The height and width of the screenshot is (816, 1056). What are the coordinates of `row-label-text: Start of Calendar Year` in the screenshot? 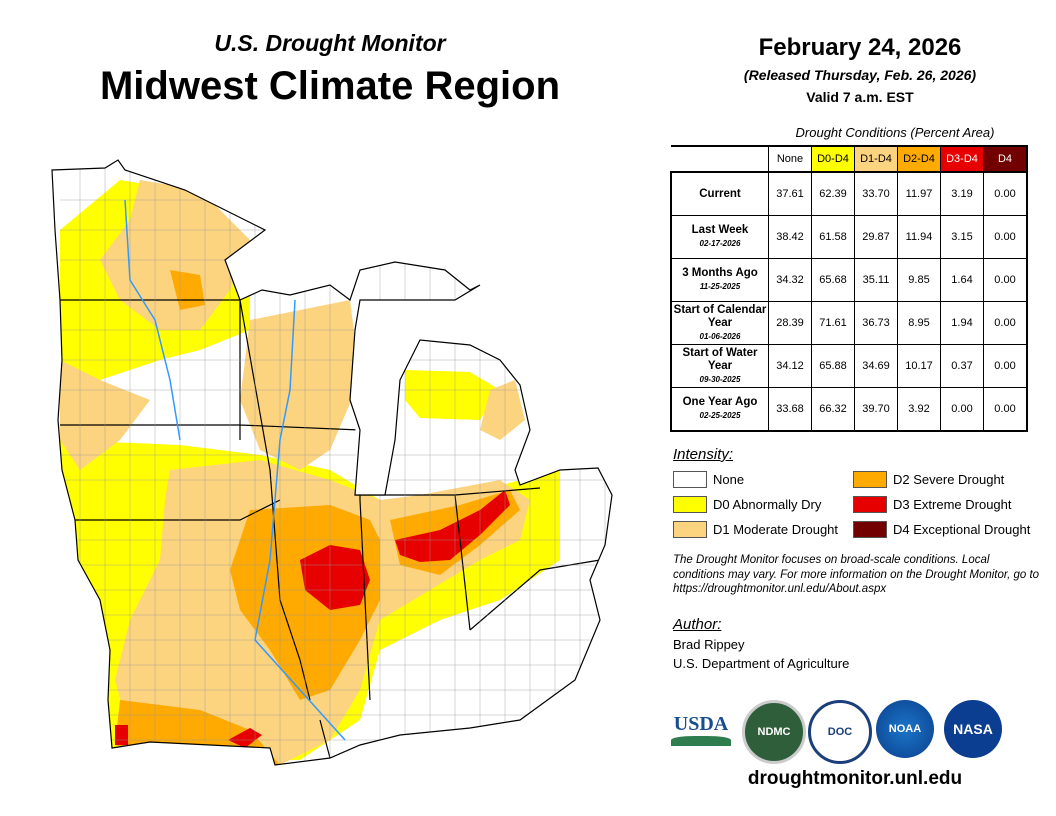 It's located at (720, 316).